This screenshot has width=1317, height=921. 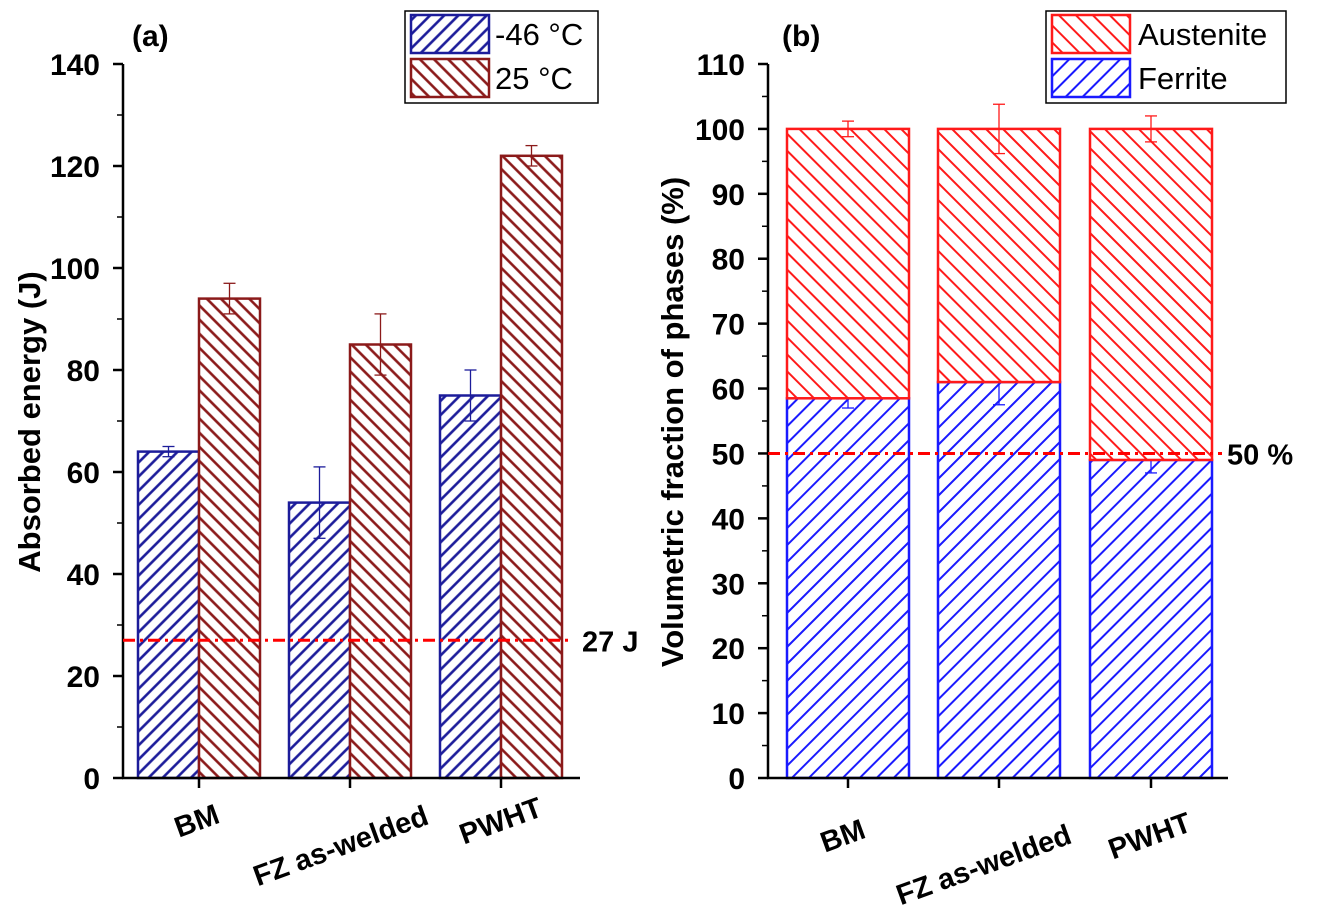 I want to click on panel-a-label: (a), so click(x=150, y=36).